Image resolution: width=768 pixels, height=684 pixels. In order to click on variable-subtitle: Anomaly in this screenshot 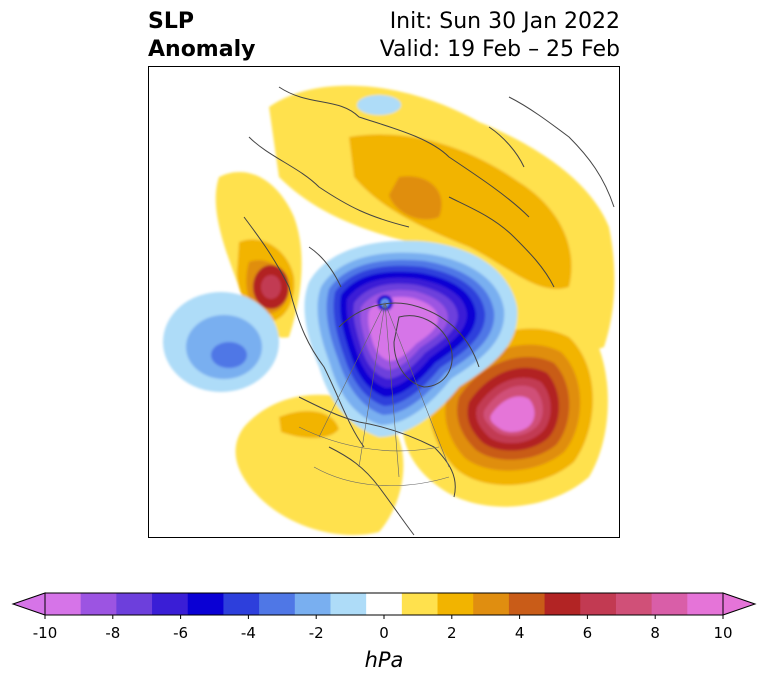, I will do `click(202, 49)`.